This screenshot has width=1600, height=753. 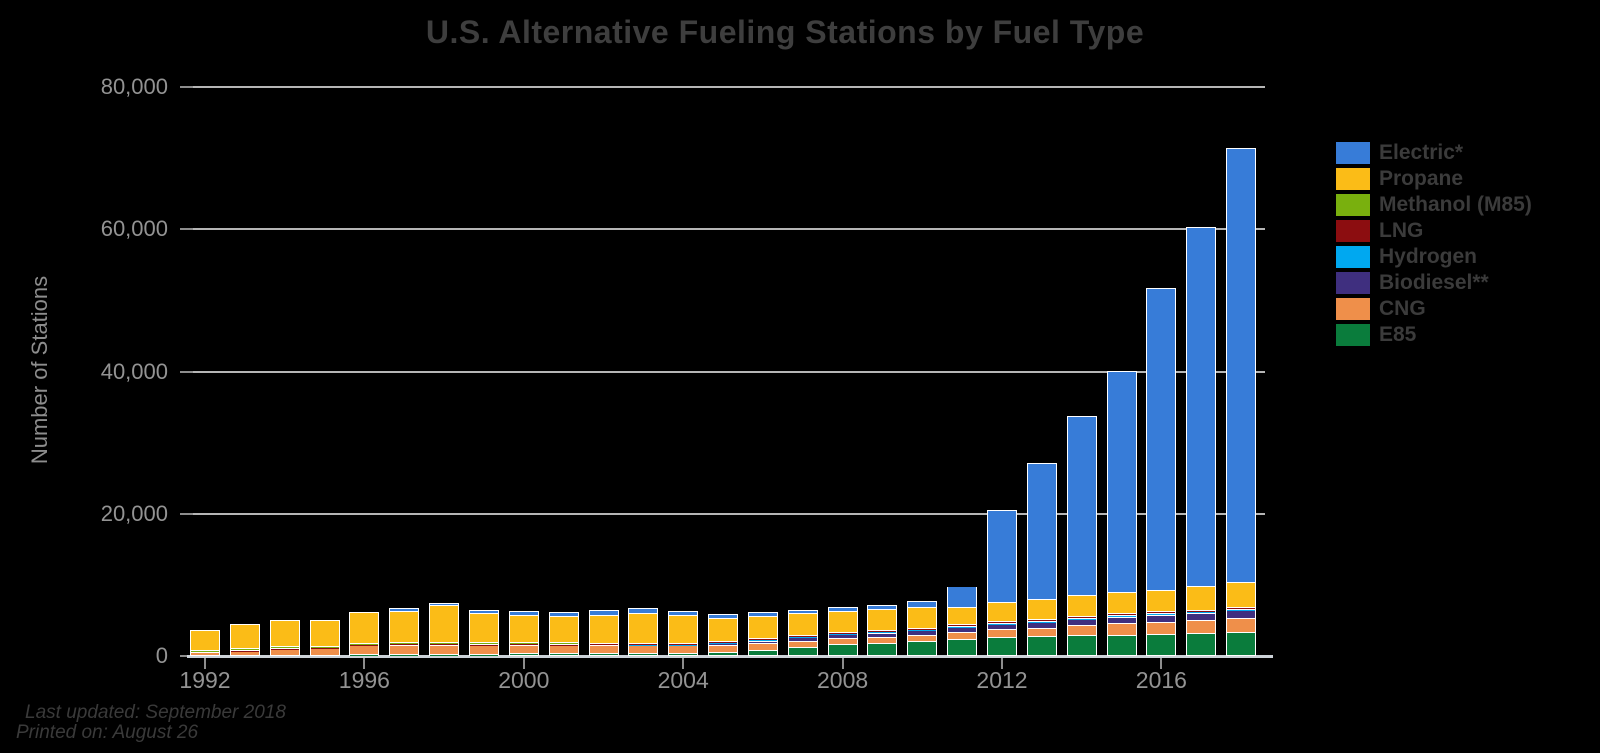 What do you see at coordinates (563, 629) in the screenshot?
I see `bar-segment-2001-propane` at bounding box center [563, 629].